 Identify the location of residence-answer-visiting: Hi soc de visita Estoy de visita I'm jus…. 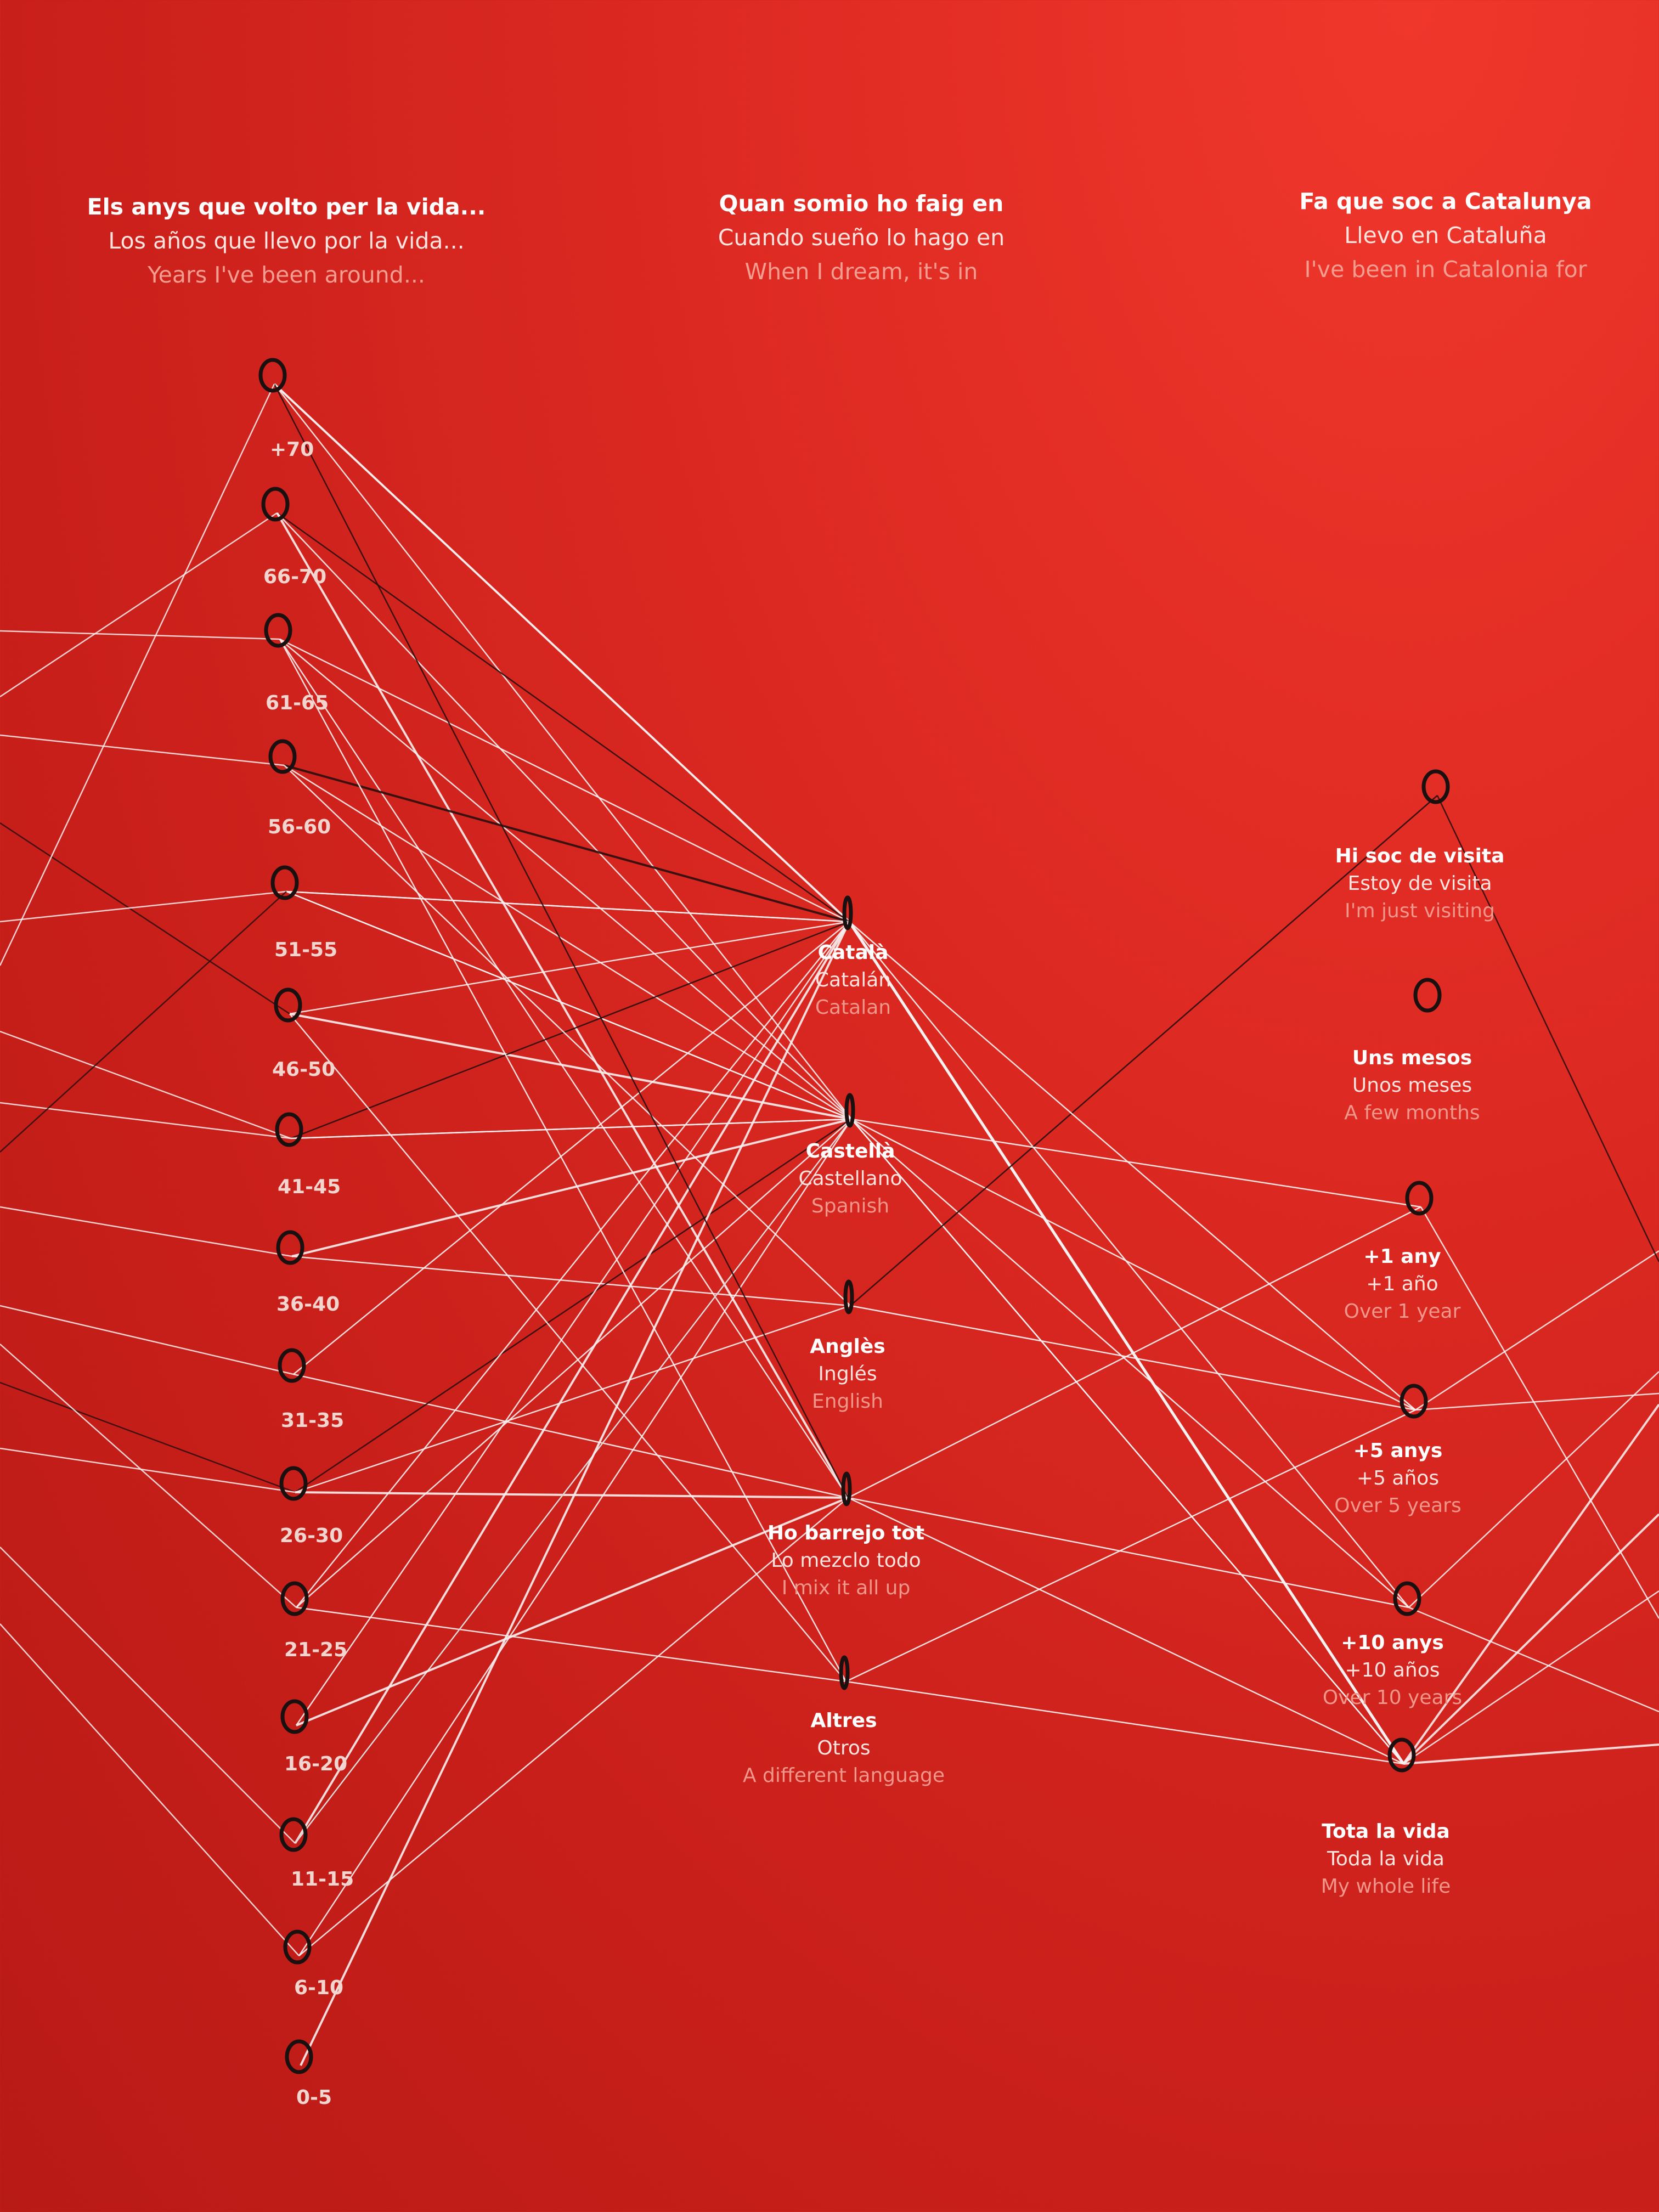
(1420, 884).